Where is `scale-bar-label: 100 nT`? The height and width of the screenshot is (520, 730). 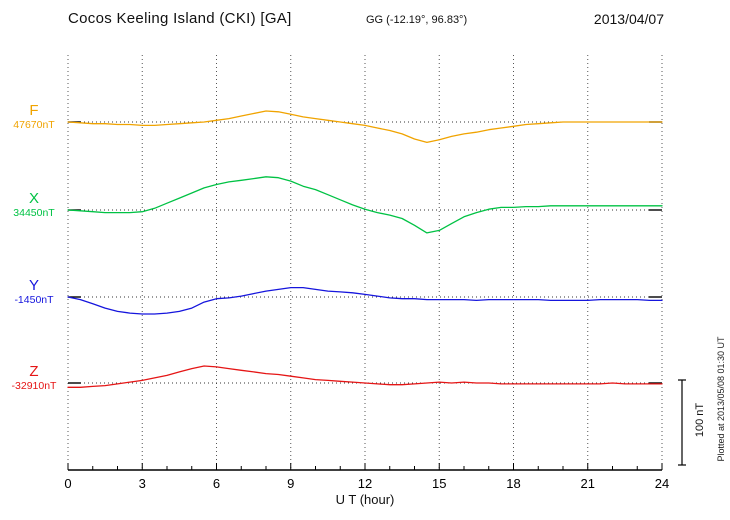 scale-bar-label: 100 nT is located at coordinates (700, 420).